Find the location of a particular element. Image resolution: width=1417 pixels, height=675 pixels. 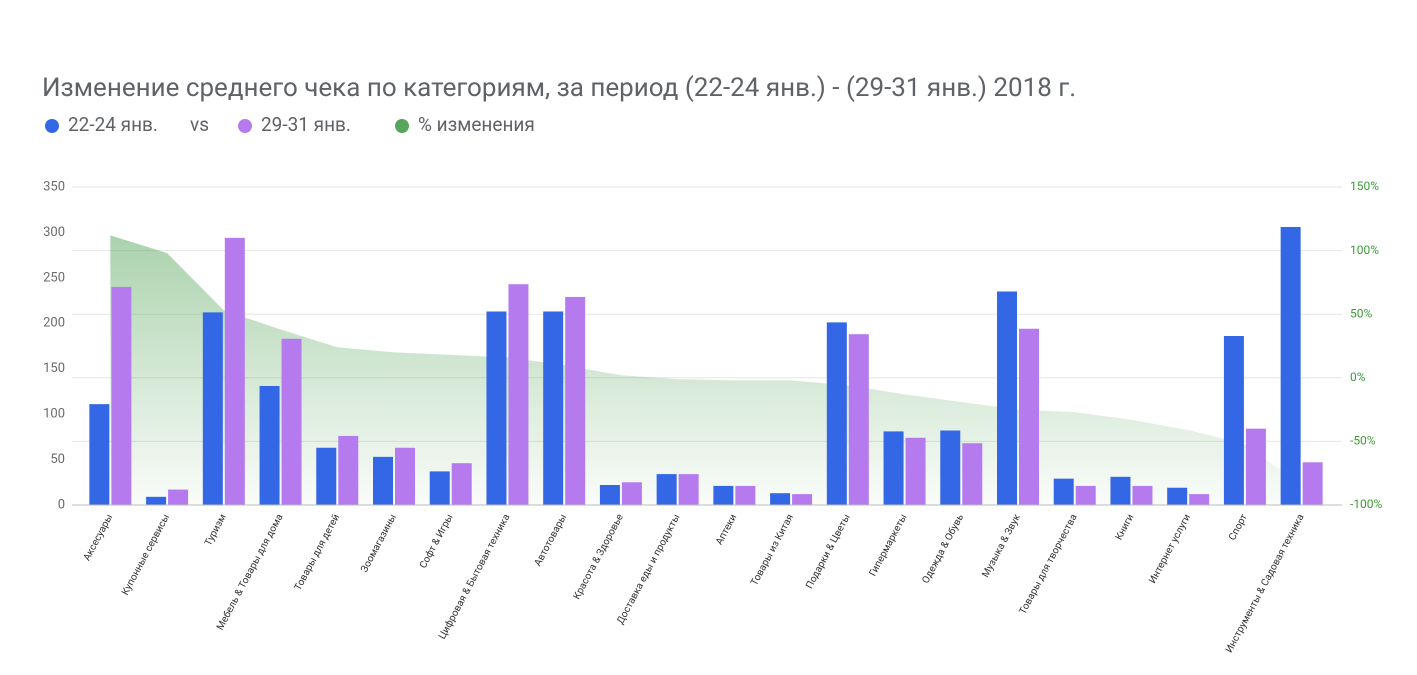

x-tick-label: Аксесуары is located at coordinates (99, 537).